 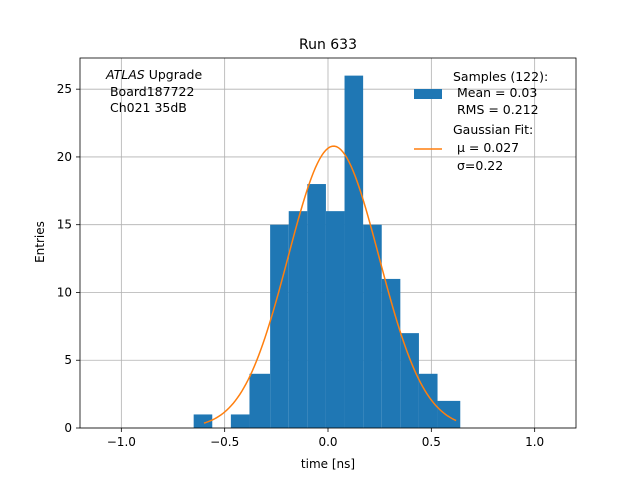 What do you see at coordinates (121, 442) in the screenshot?
I see `x-tick-label: −1.0` at bounding box center [121, 442].